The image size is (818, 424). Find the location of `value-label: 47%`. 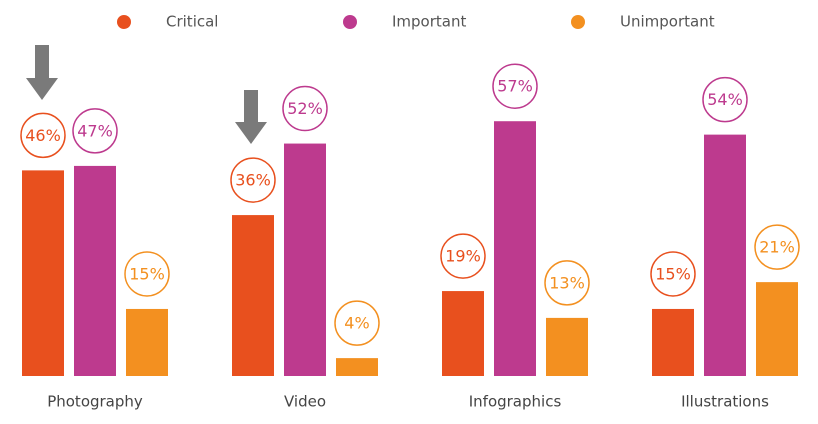

value-label: 47% is located at coordinates (95, 130).